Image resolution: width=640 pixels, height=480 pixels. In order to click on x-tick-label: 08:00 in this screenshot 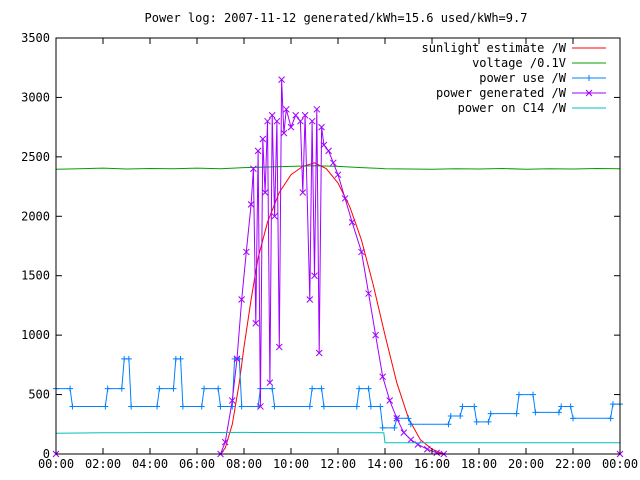, I will do `click(244, 464)`.